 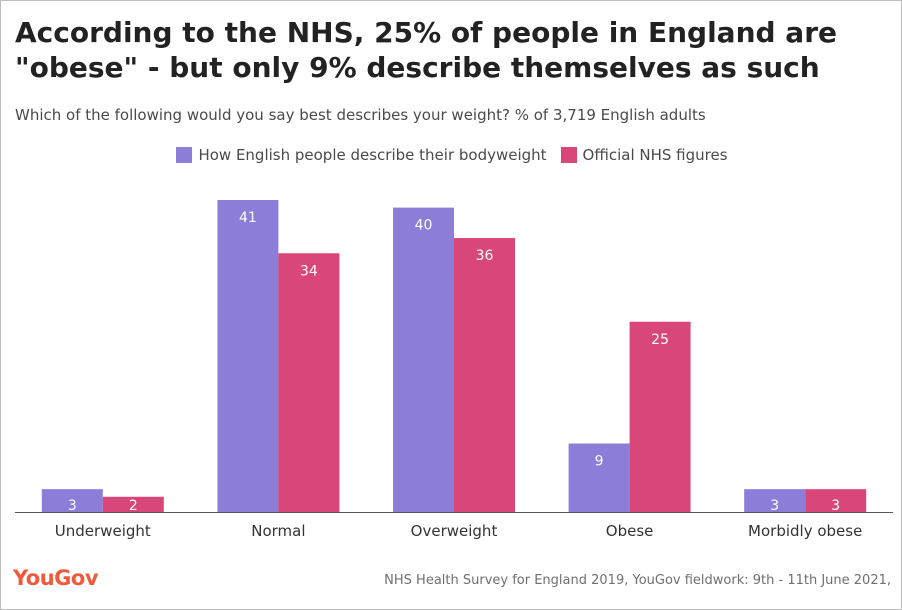 I want to click on x-tick-label-2: Overweight, so click(x=454, y=531).